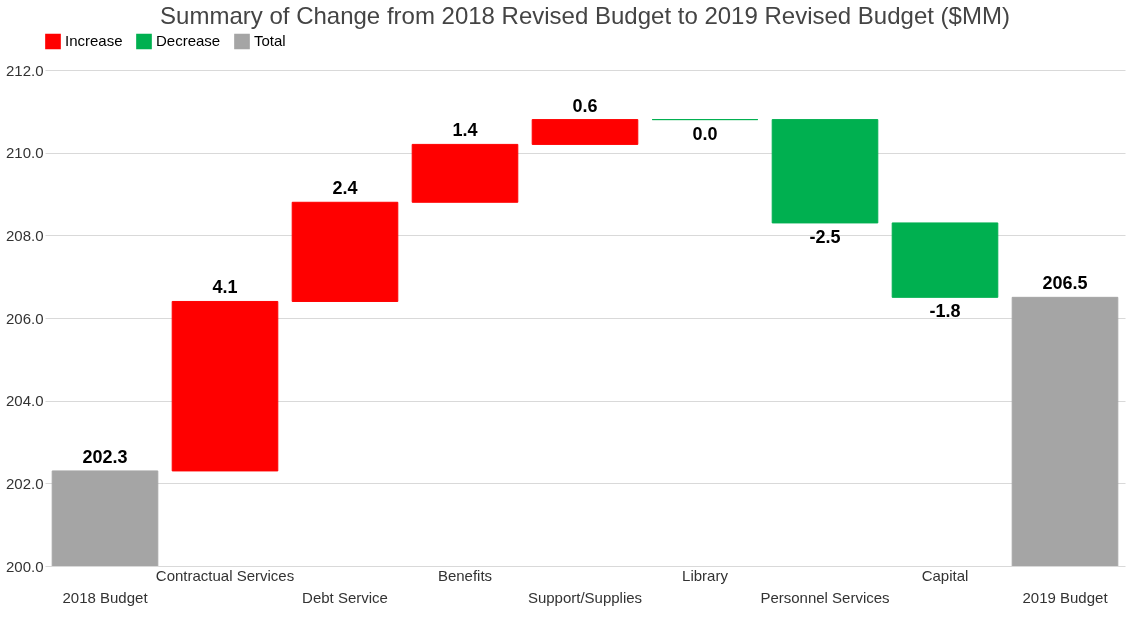  Describe the element at coordinates (585, 597) in the screenshot. I see `x-tick-label: Support/Supplies` at that location.